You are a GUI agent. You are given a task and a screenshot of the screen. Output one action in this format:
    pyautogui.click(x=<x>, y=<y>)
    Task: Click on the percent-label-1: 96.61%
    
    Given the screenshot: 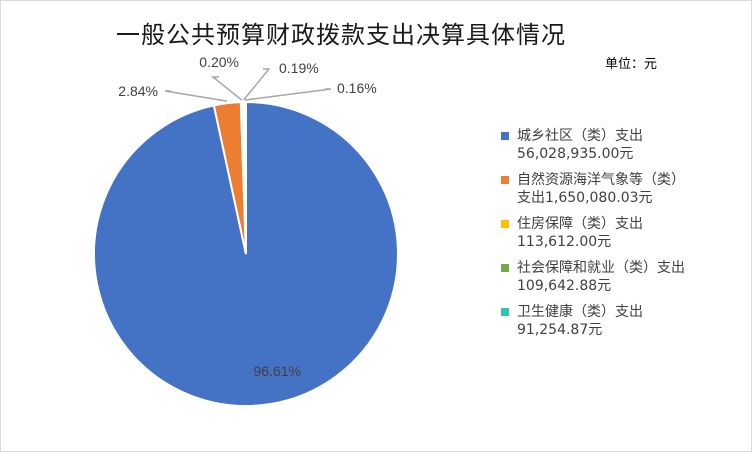 What is the action you would take?
    pyautogui.click(x=277, y=371)
    